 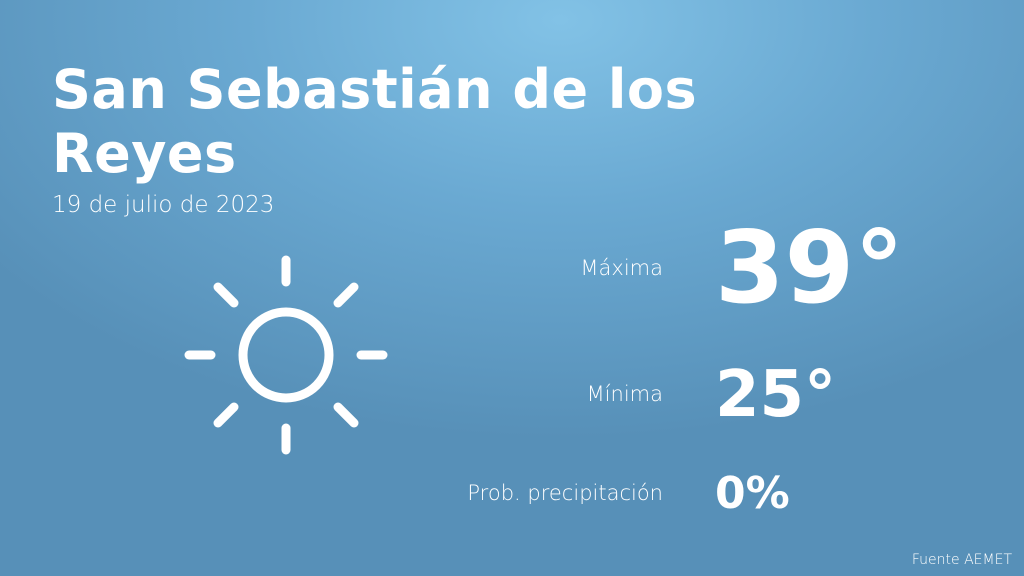 I want to click on city-title: San Sebastián de los Reyes, so click(x=375, y=121).